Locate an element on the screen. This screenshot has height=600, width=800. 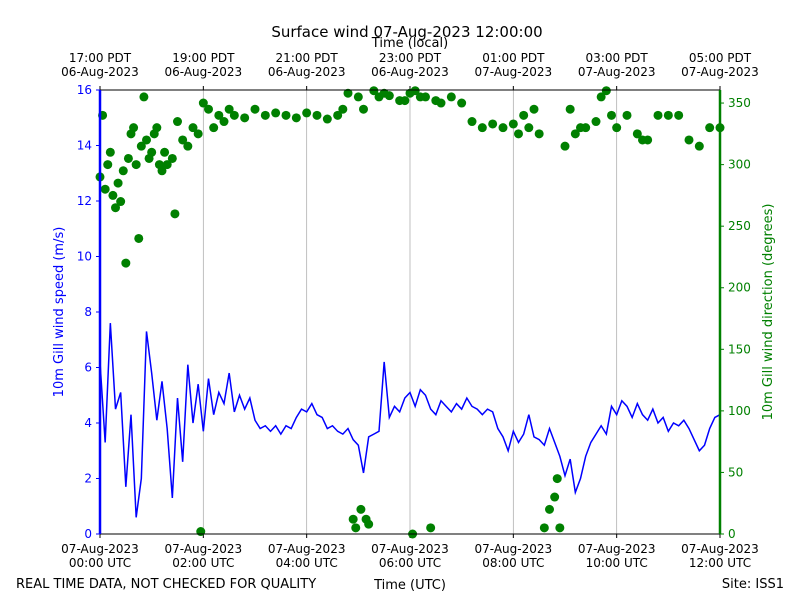
x2-tick-label: 03:00 PDT 07-Aug-2023 is located at coordinates (616, 65).